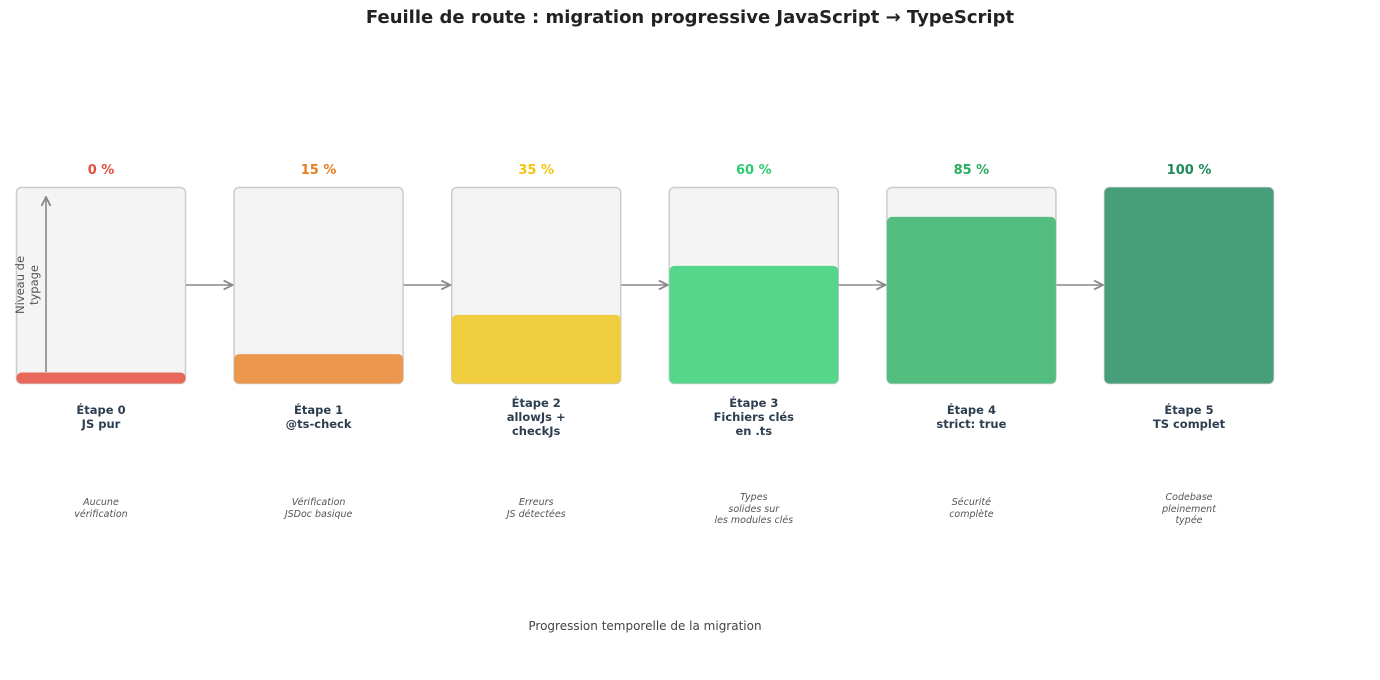 The height and width of the screenshot is (680, 1380). Describe the element at coordinates (101, 417) in the screenshot. I see `step-name: Étape 0 JS pur` at that location.